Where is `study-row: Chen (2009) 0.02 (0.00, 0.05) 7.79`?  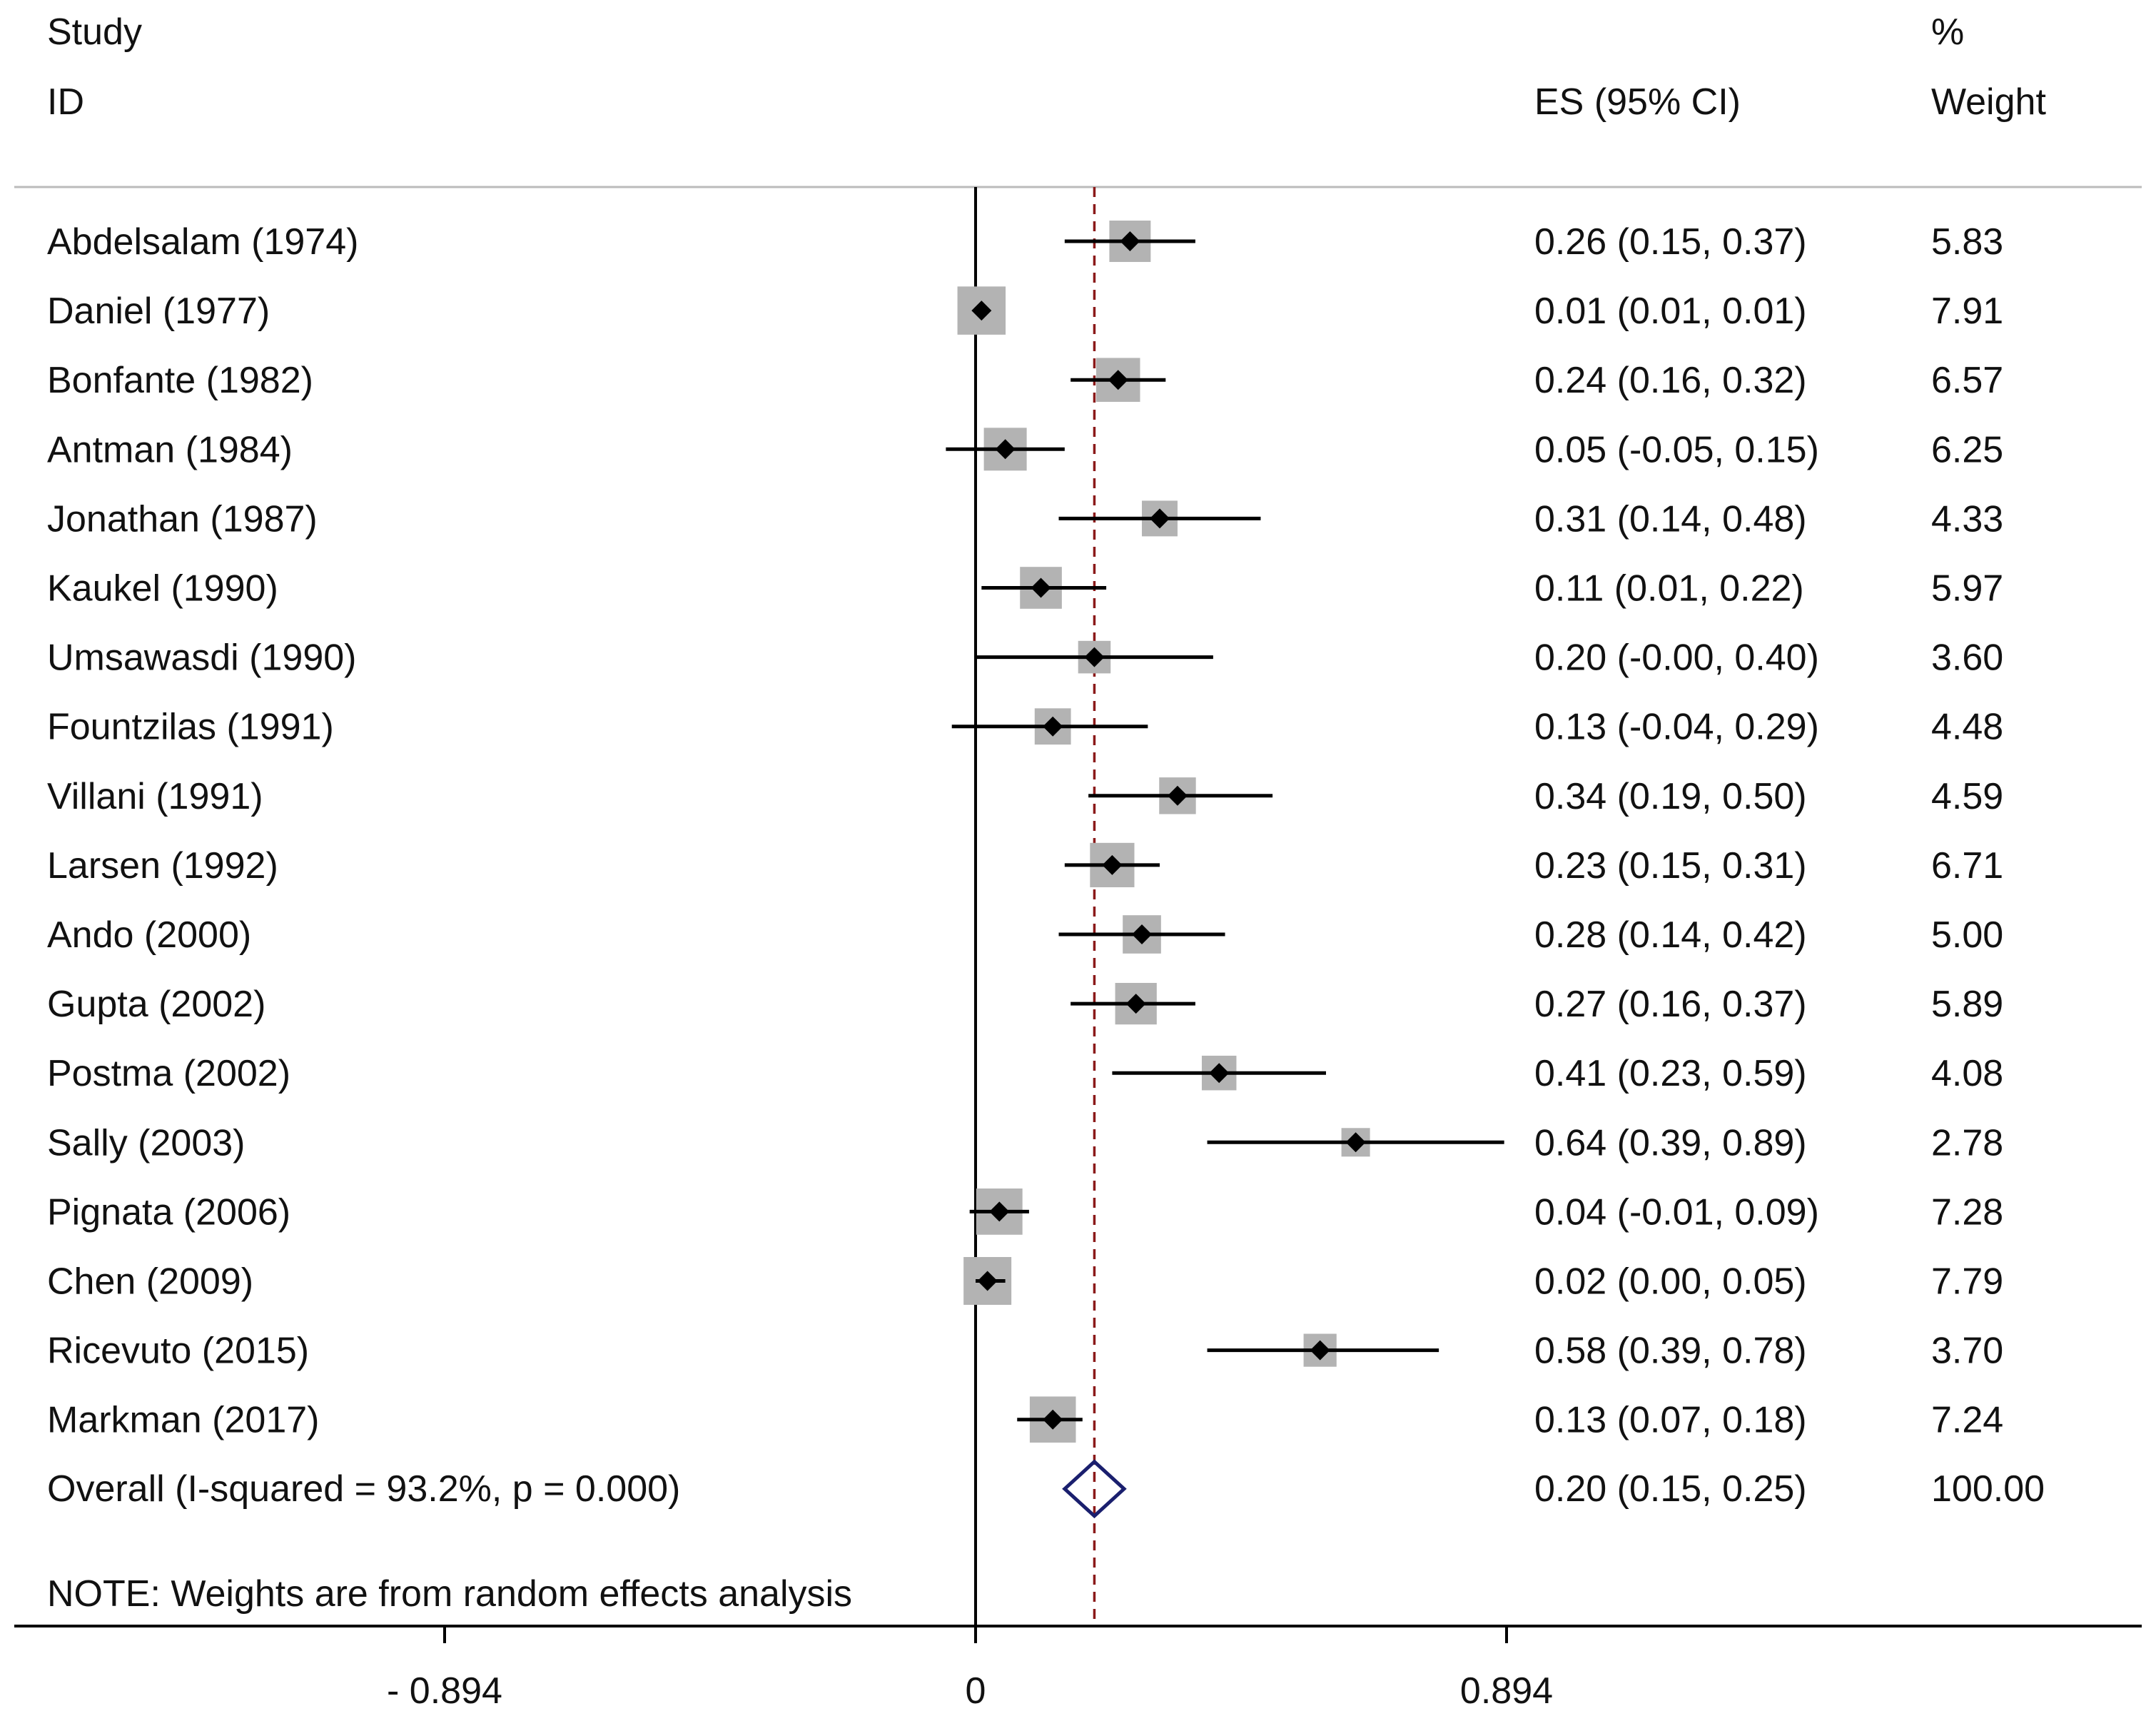
study-row: Chen (2009) 0.02 (0.00, 0.05) 7.79 is located at coordinates (1025, 1281).